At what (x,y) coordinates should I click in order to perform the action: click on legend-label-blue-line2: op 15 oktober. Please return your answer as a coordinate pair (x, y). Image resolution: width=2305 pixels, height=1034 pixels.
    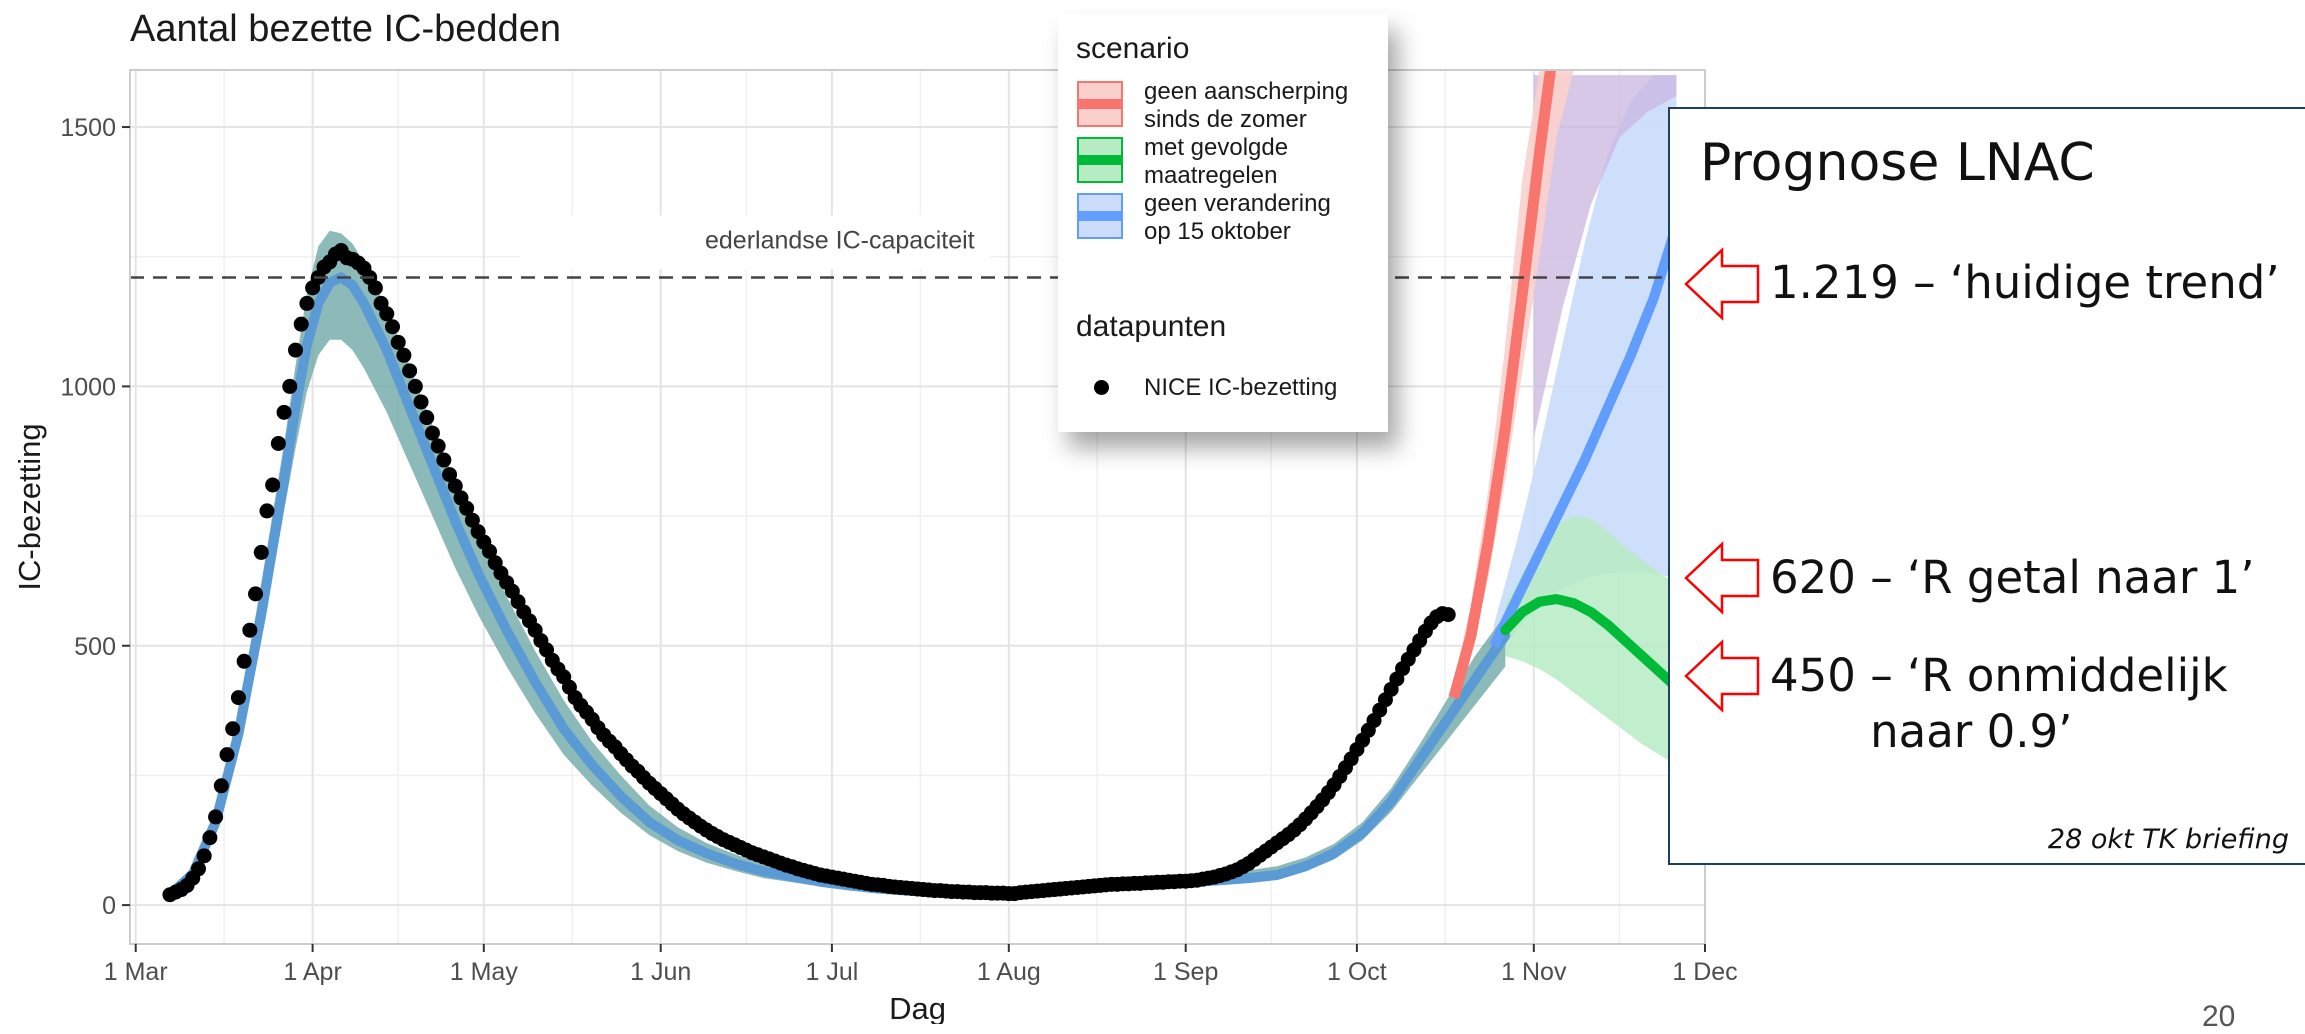
    Looking at the image, I should click on (1217, 231).